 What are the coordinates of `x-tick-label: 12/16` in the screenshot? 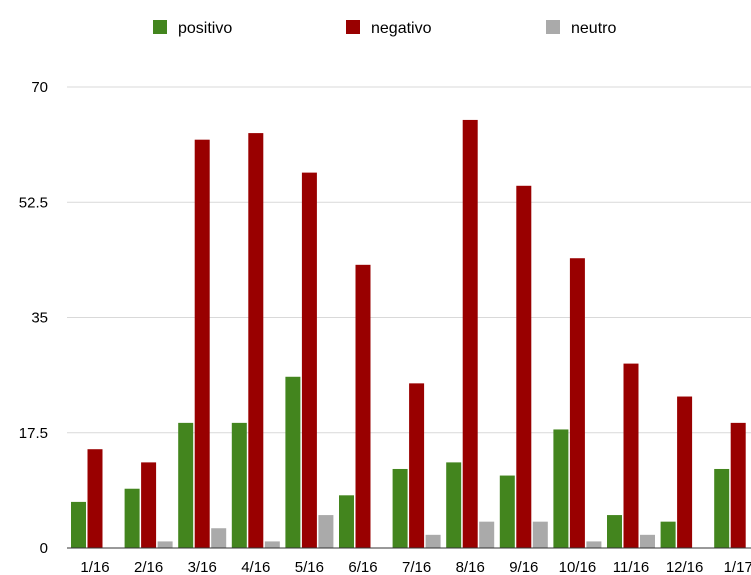 It's located at (685, 567).